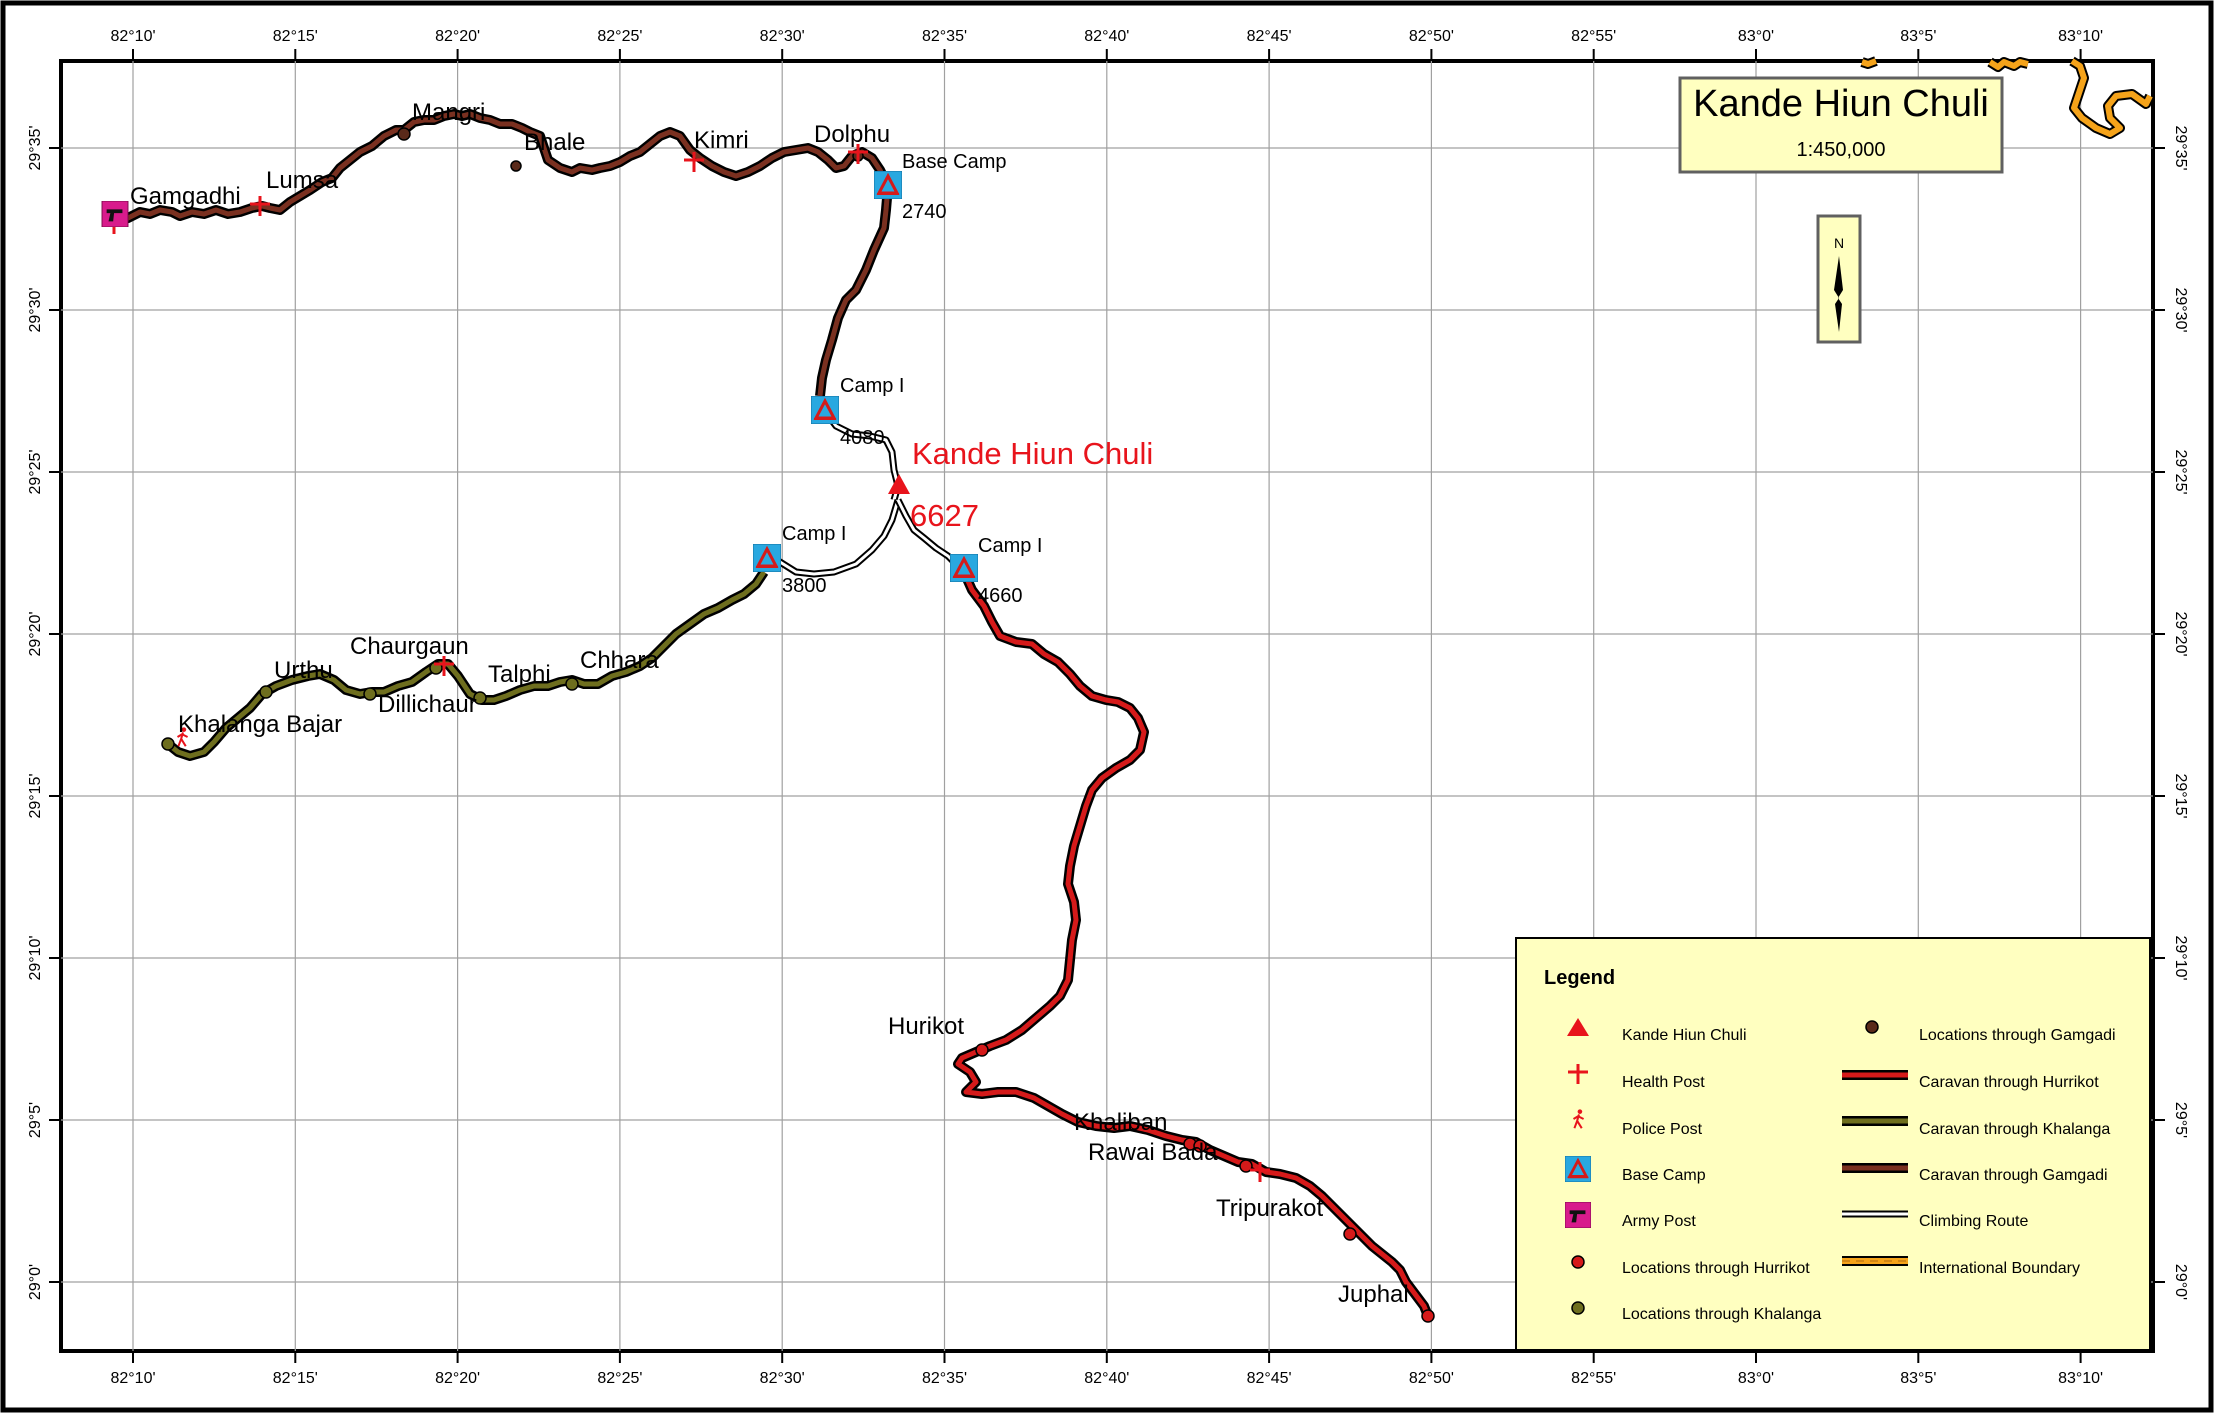  Describe the element at coordinates (35, 795) in the screenshot. I see `latitude-label-left: 29°15'` at that location.